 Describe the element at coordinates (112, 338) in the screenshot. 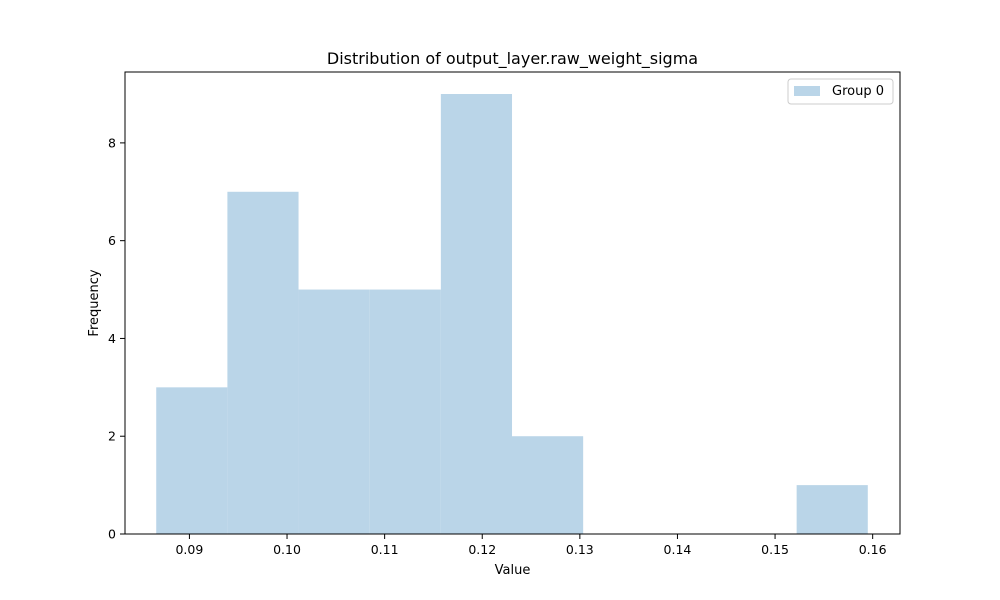

I see `y-tick-label: 4` at that location.